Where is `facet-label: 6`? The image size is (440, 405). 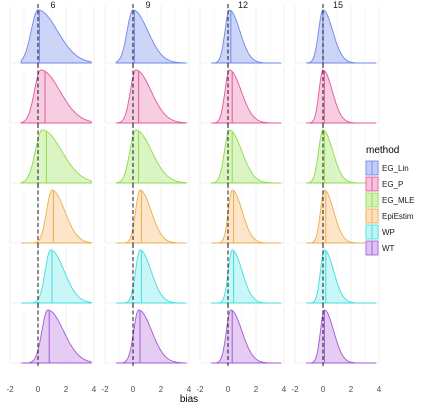
facet-label: 6 is located at coordinates (52, 5).